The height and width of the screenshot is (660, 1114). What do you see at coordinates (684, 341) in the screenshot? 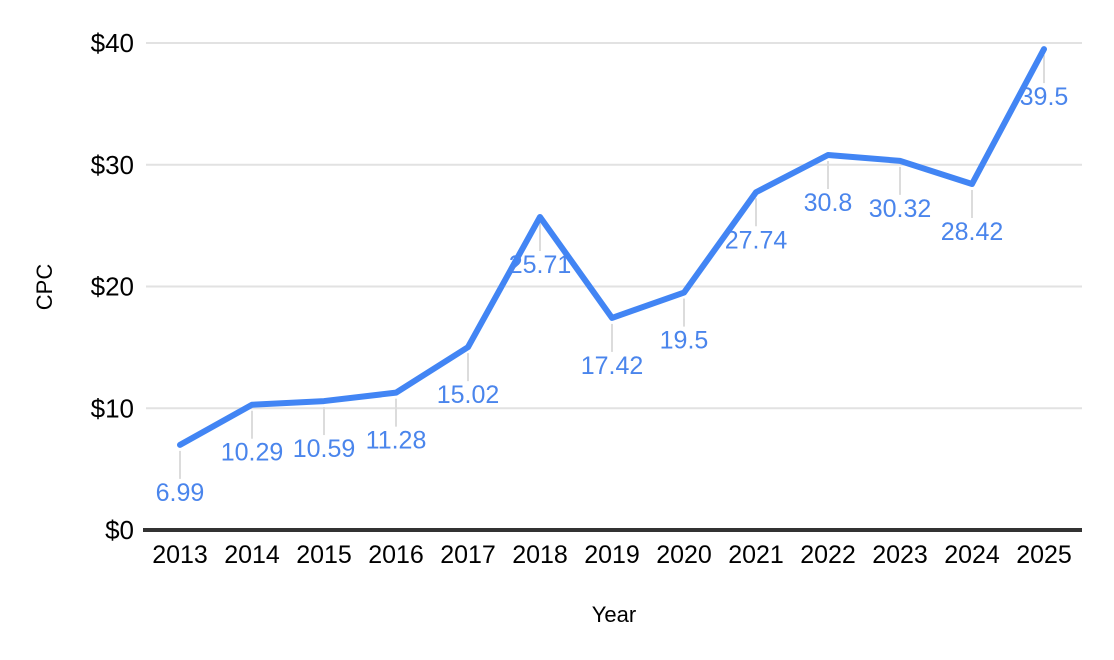
I see `data-label: 19.5` at bounding box center [684, 341].